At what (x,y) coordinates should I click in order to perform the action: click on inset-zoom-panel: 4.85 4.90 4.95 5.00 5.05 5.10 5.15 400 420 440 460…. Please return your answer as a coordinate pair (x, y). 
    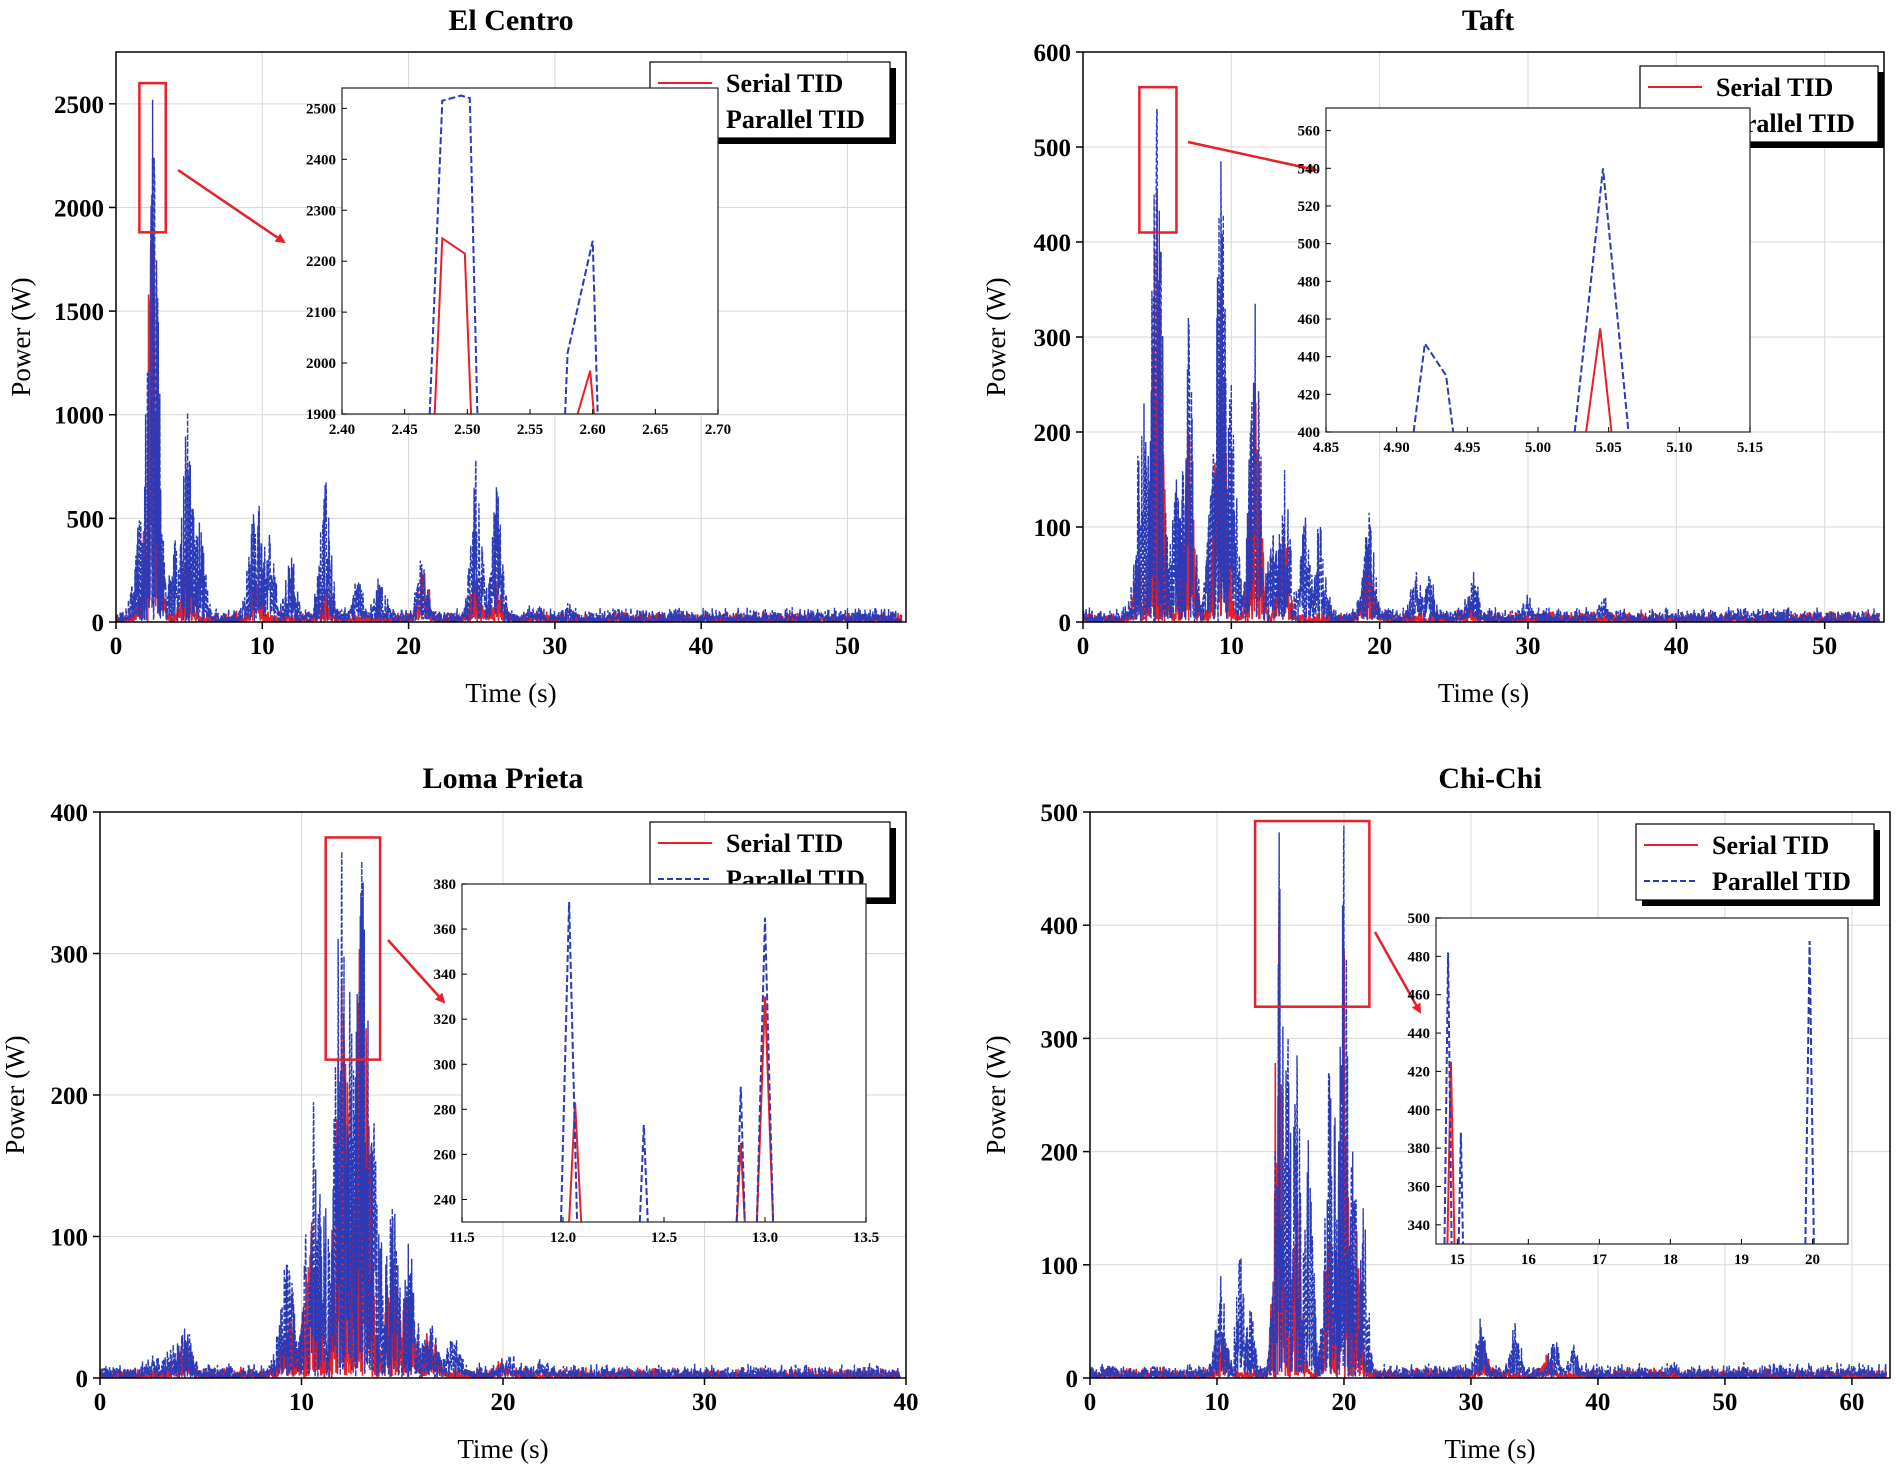
    Looking at the image, I should click on (1530, 281).